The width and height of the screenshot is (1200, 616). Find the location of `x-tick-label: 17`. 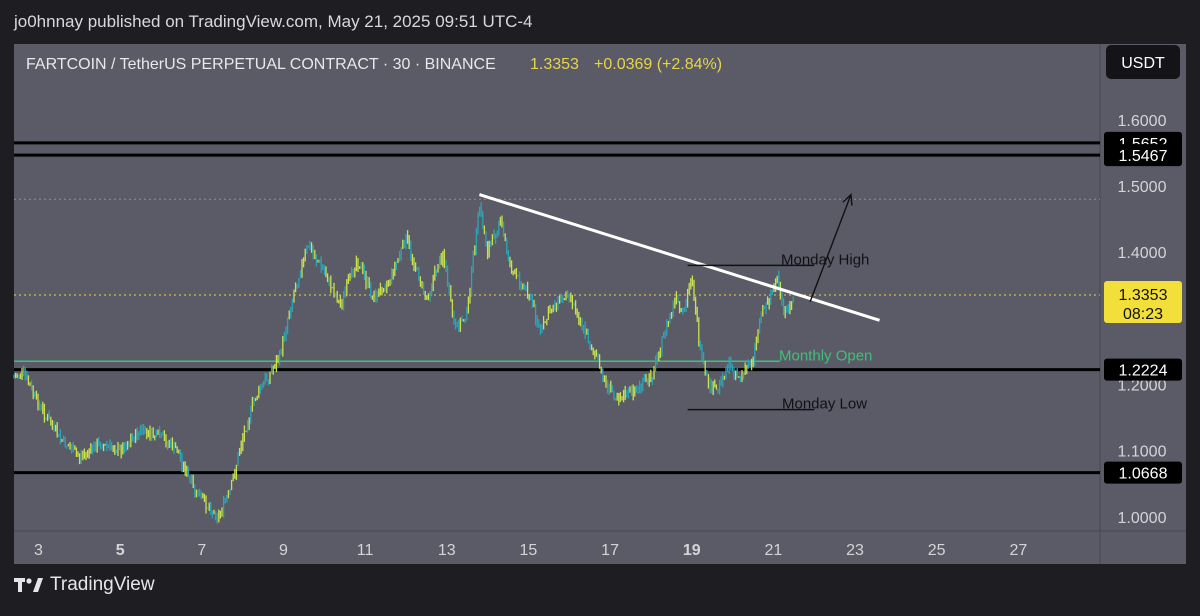

x-tick-label: 17 is located at coordinates (610, 550).